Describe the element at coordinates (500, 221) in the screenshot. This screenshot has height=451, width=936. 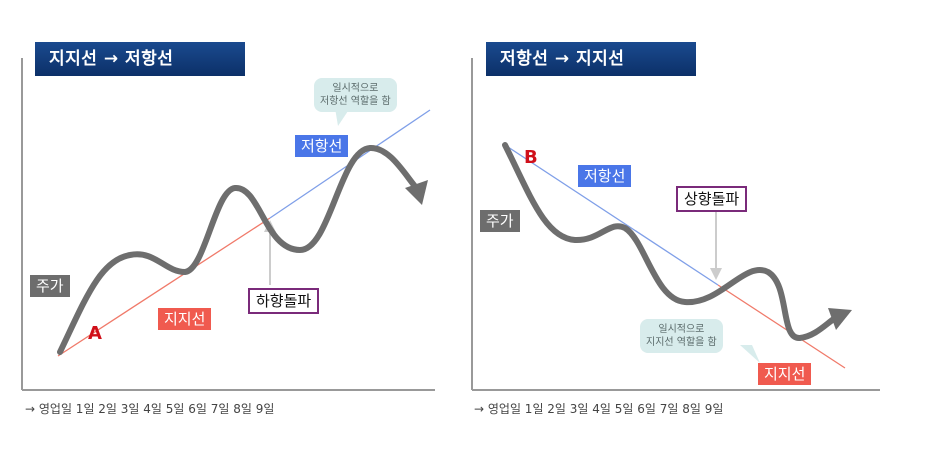
I see `right-stock-label: 주가` at that location.